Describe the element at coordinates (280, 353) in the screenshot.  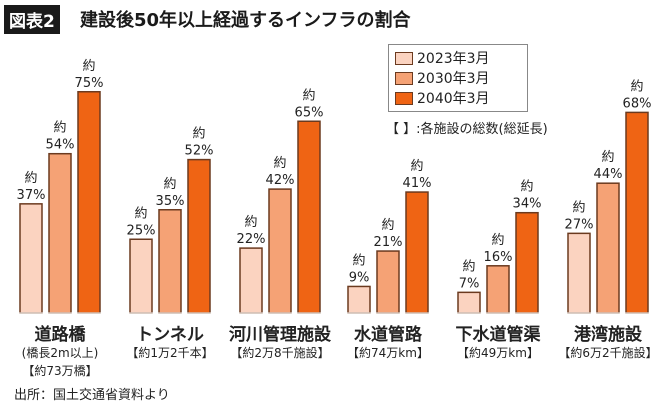
I see `category-note: 【約2万8千施設】` at that location.